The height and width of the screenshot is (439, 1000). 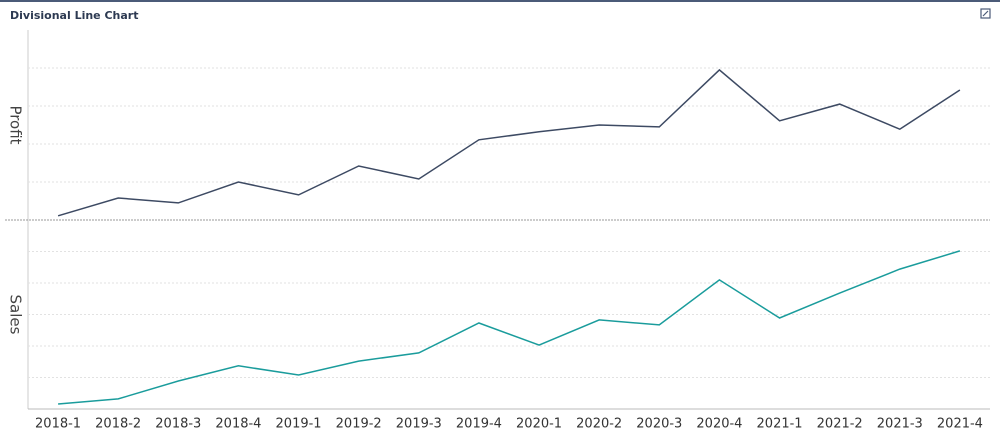 I want to click on x-tick-label: 2020-3, so click(x=659, y=424).